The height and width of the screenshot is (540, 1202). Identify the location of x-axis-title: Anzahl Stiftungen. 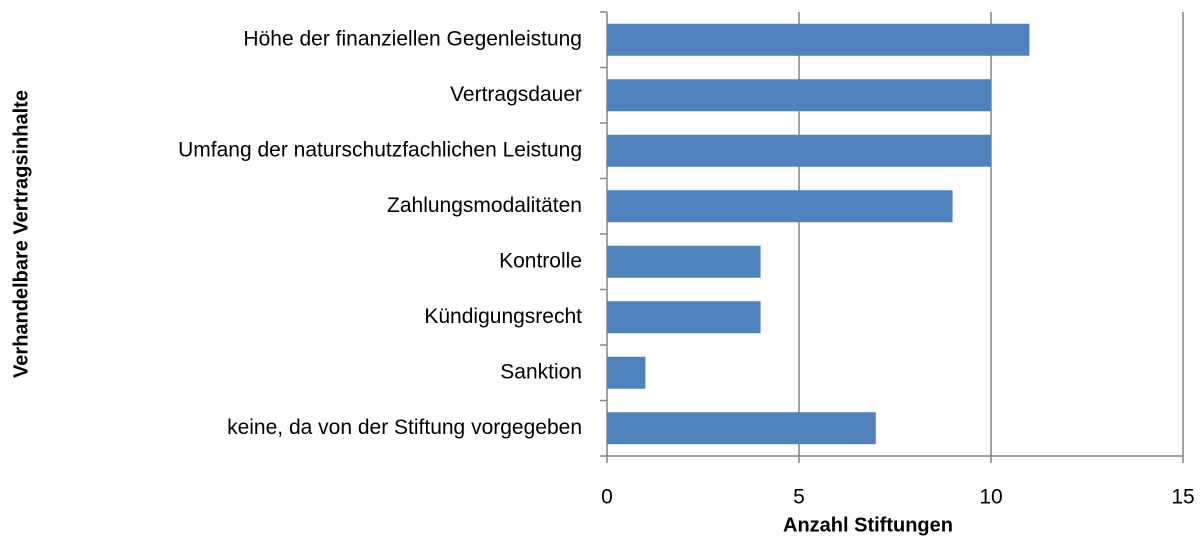
(868, 525).